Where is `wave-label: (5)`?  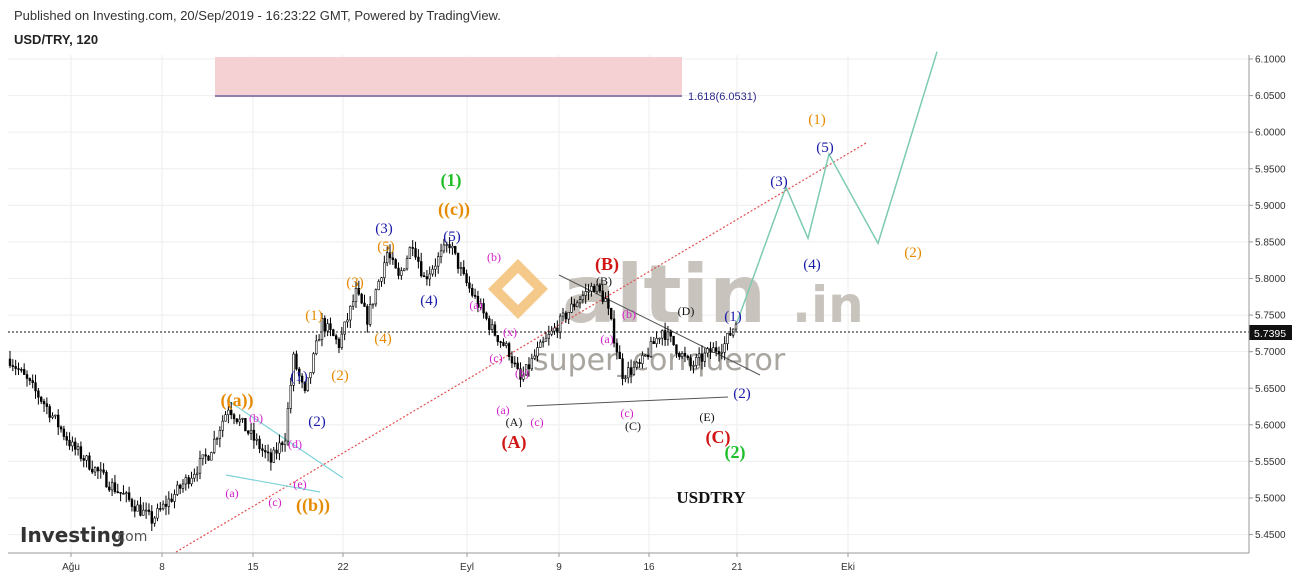
wave-label: (5) is located at coordinates (452, 237).